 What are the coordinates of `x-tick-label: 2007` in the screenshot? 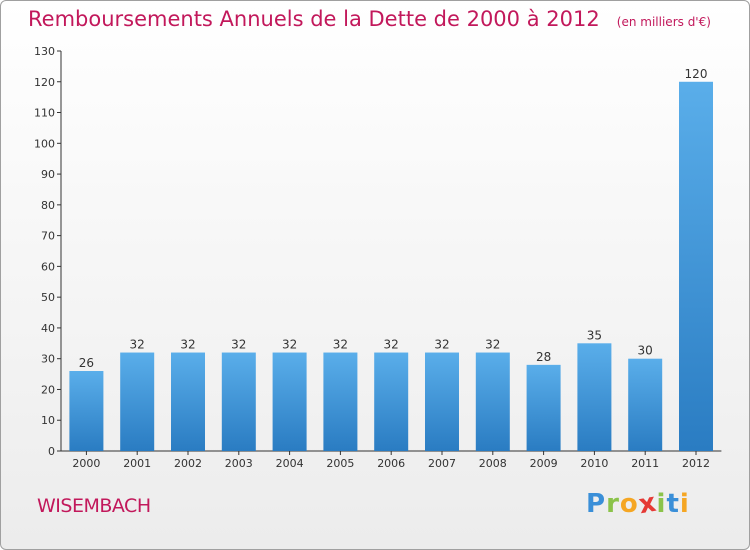 It's located at (442, 463).